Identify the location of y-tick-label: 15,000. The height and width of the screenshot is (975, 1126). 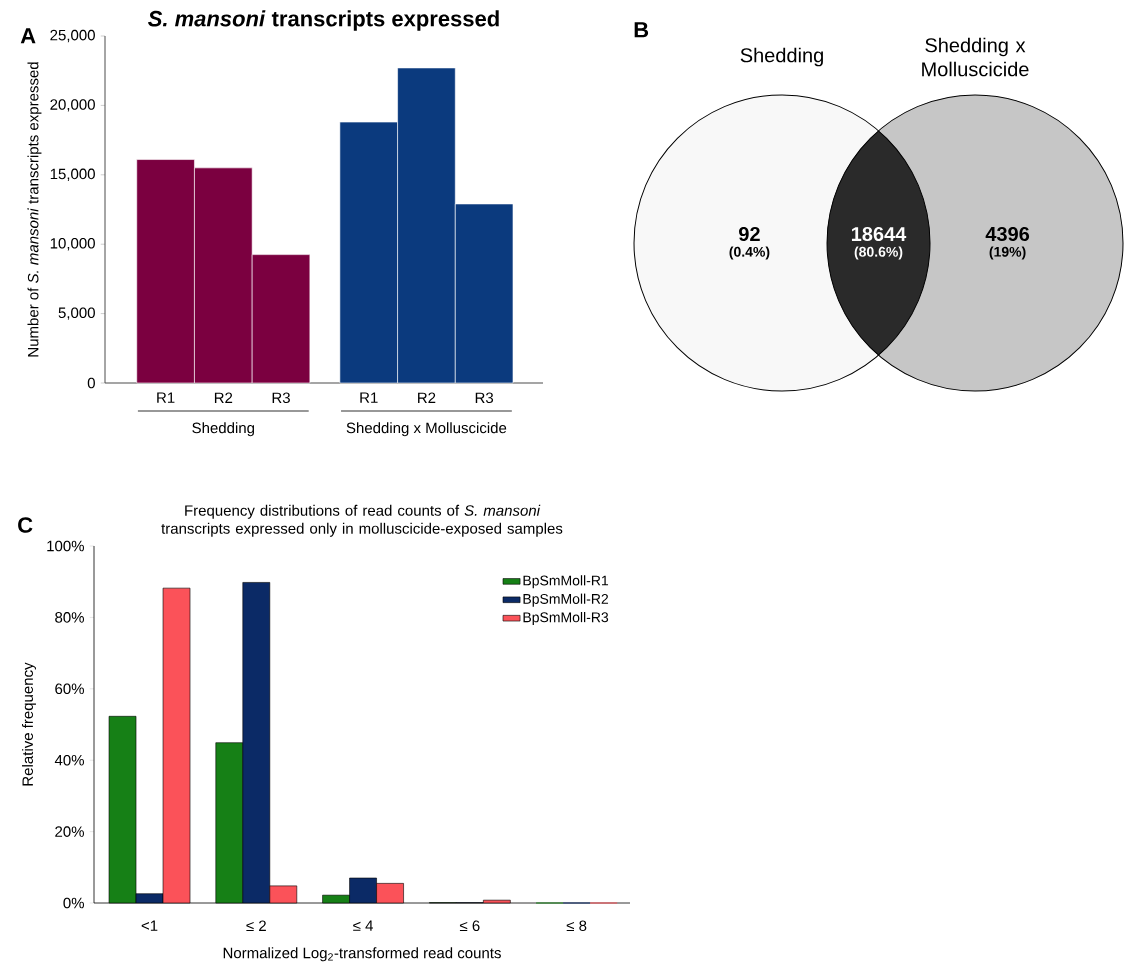
(72, 174).